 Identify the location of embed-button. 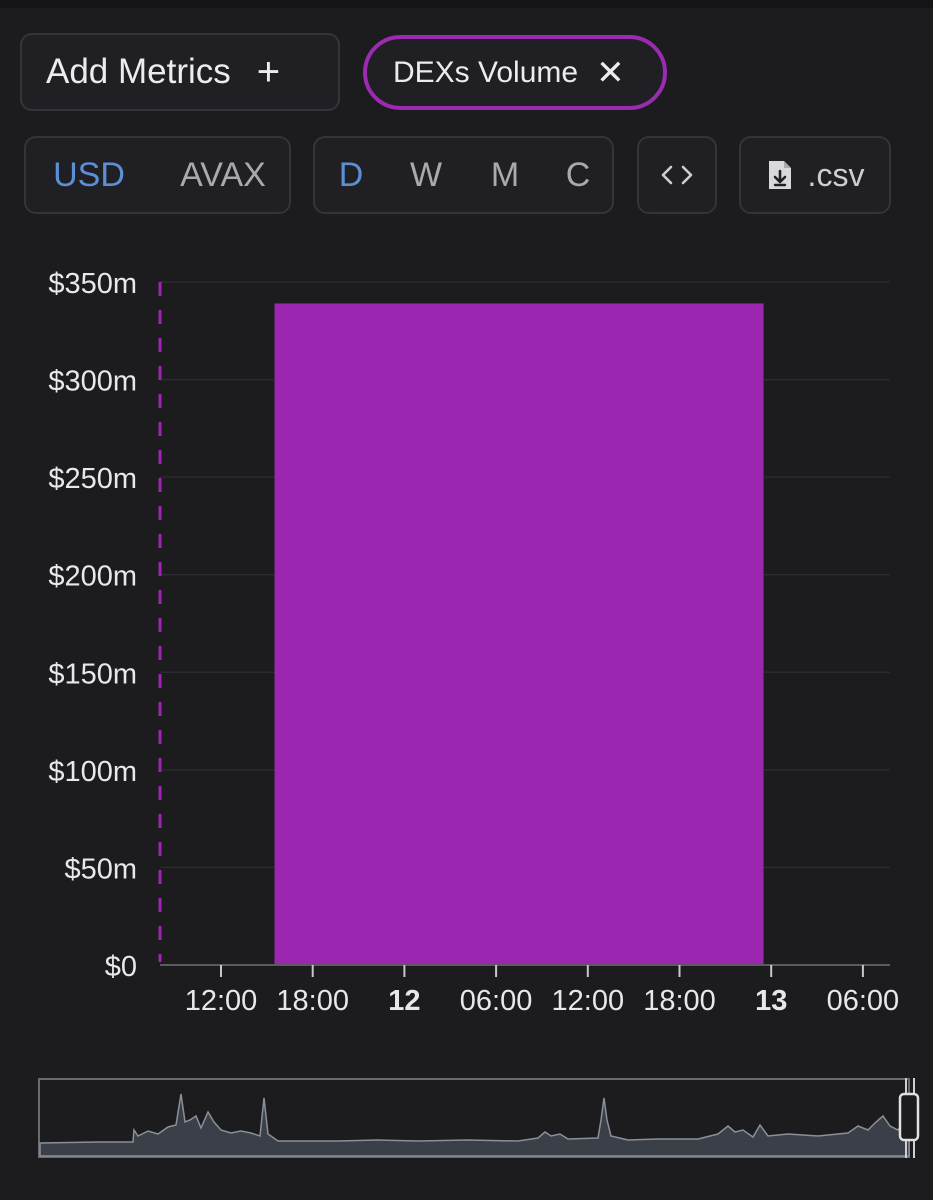
(677, 175).